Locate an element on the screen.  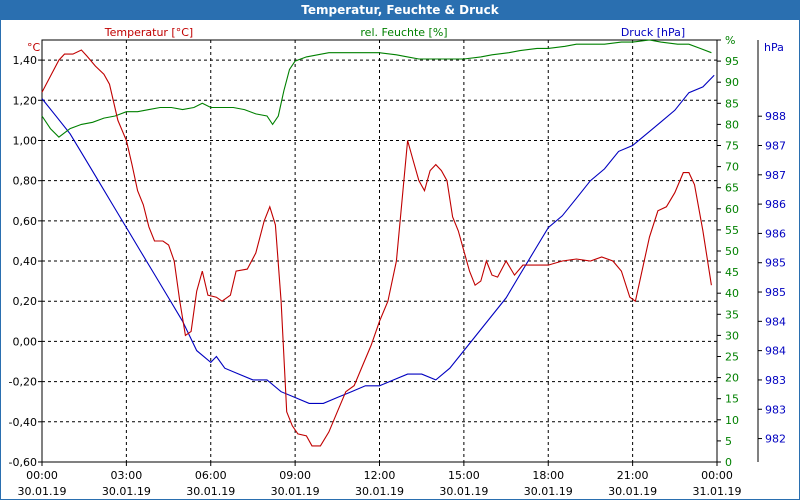
humidity-tick-label: 15 is located at coordinates (732, 399).